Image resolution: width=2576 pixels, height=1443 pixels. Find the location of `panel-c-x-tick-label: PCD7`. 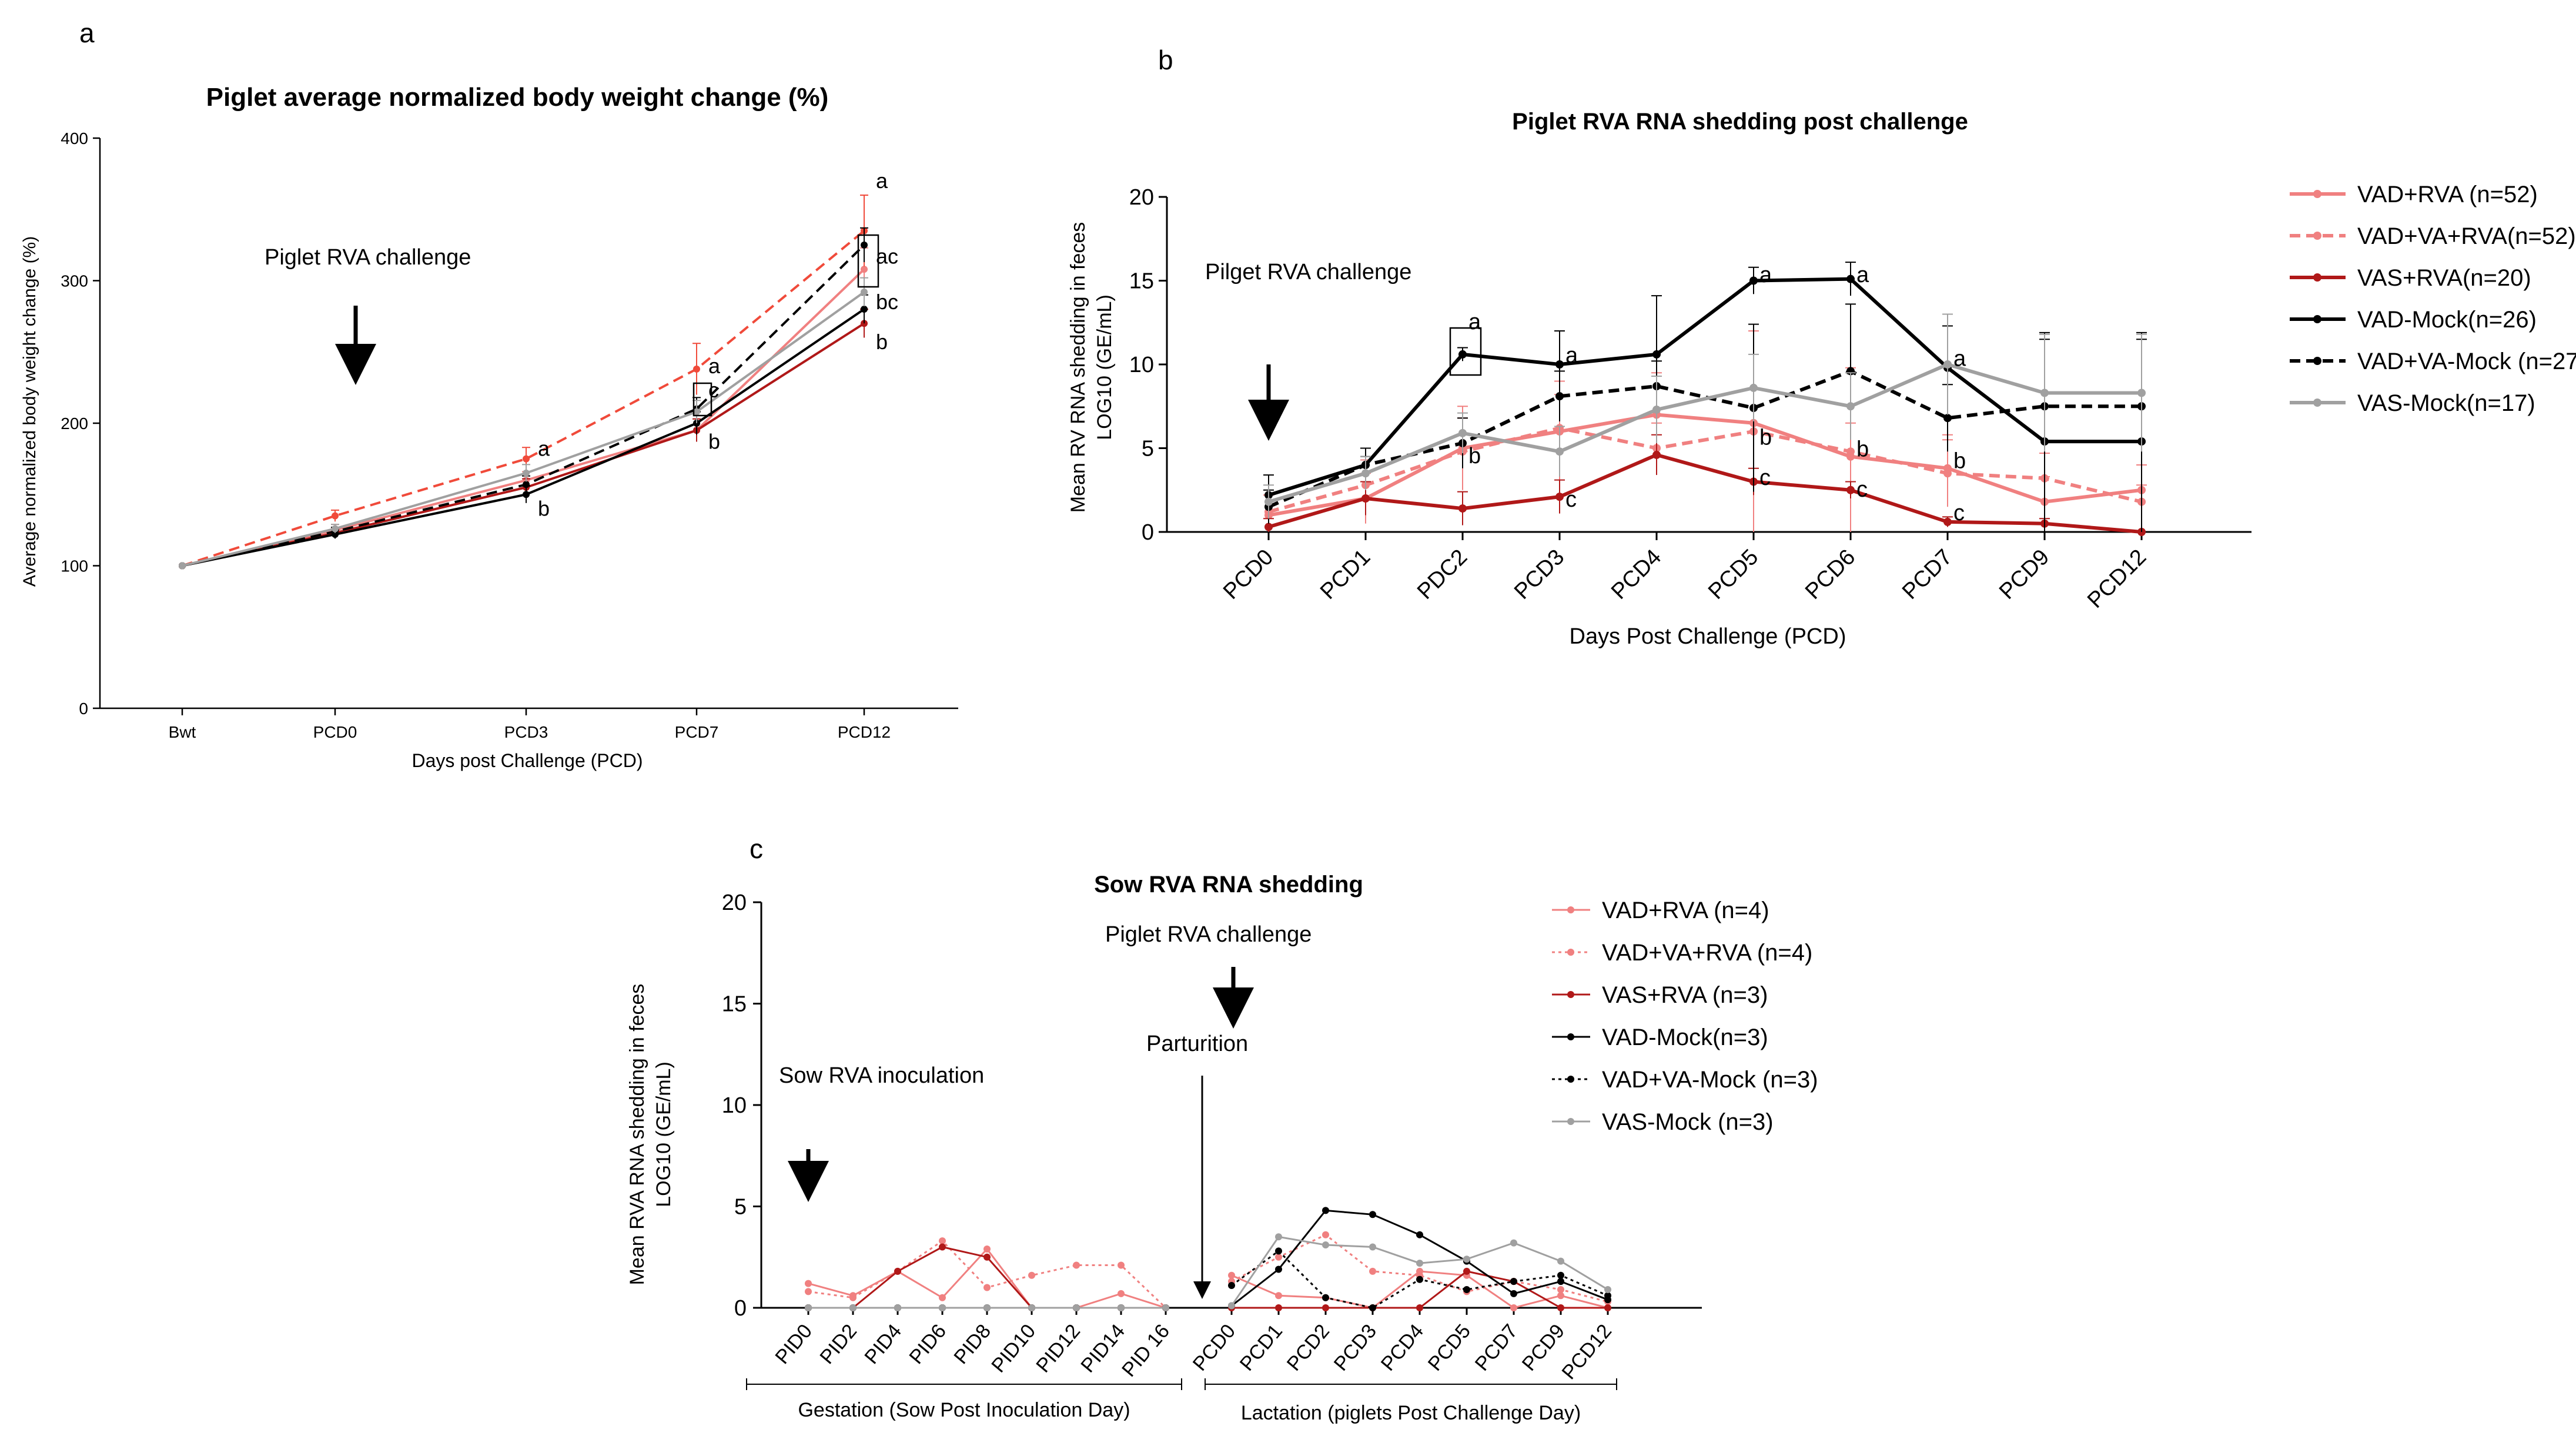

panel-c-x-tick-label: PCD7 is located at coordinates (1496, 1347).